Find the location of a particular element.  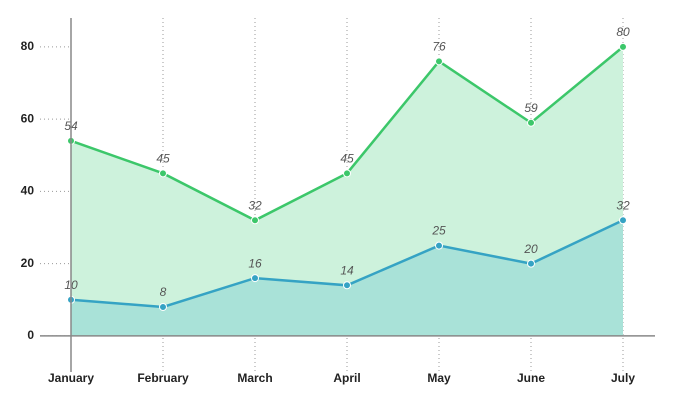

y-tick-label: 0 is located at coordinates (30, 335).